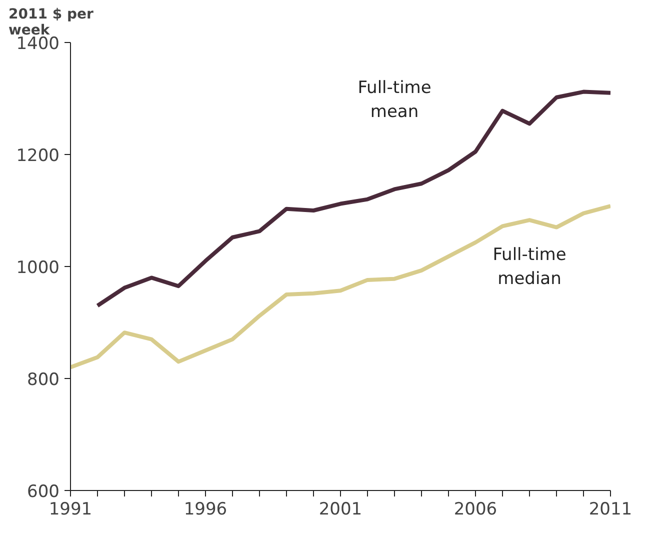 The image size is (662, 540). What do you see at coordinates (340, 510) in the screenshot?
I see `x-tick-label: 2001` at bounding box center [340, 510].